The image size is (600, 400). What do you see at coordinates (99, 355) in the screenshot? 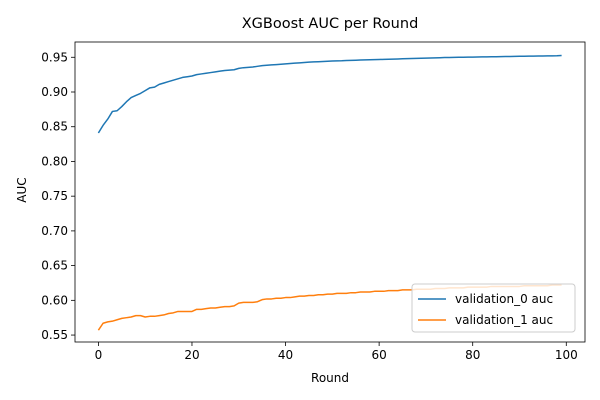
I see `x-tick-label: 0` at bounding box center [99, 355].